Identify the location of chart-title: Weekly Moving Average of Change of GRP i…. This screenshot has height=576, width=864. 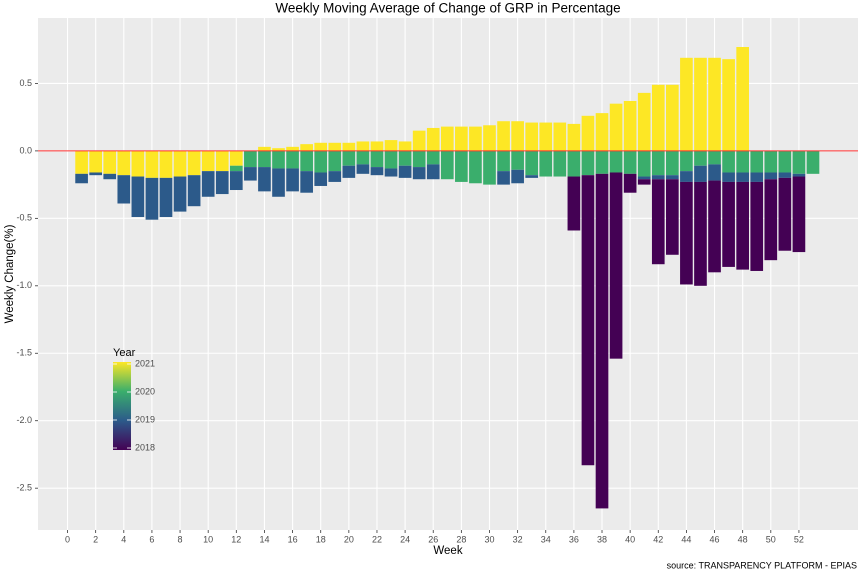
(447, 8).